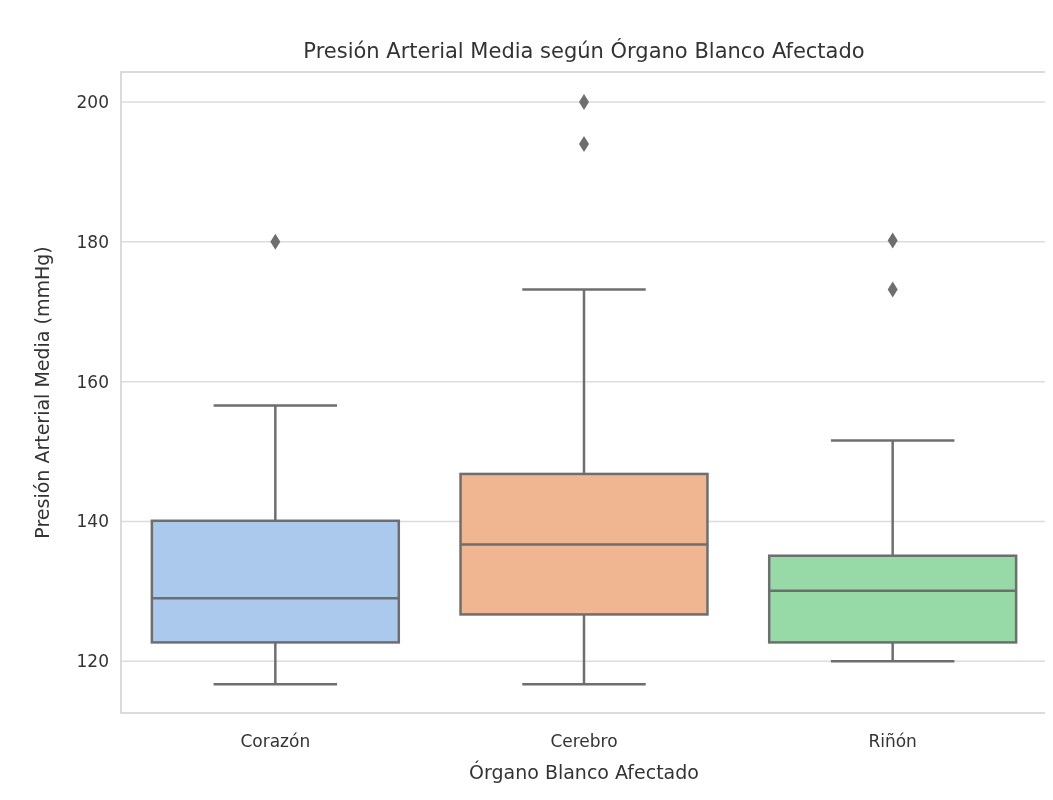 The image size is (1053, 800). I want to click on y-tick-label: 140, so click(92, 521).